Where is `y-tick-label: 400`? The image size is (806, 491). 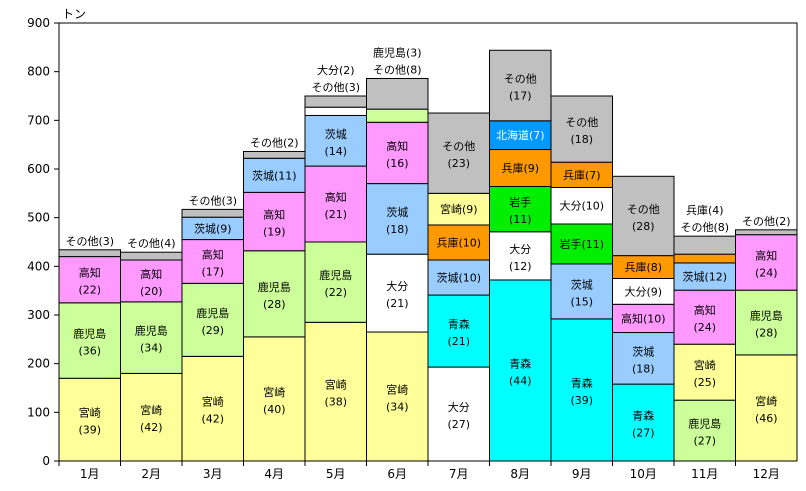
y-tick-label: 400 is located at coordinates (38, 266).